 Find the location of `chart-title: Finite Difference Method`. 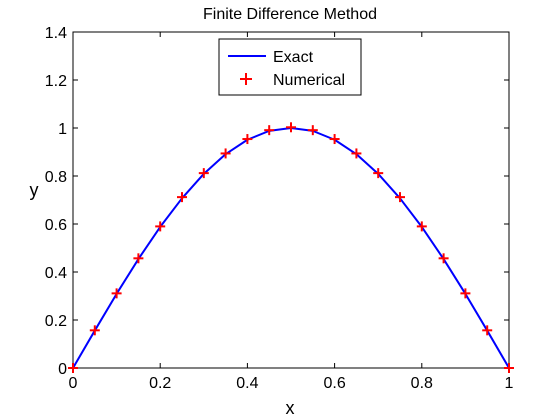

chart-title: Finite Difference Method is located at coordinates (290, 14).